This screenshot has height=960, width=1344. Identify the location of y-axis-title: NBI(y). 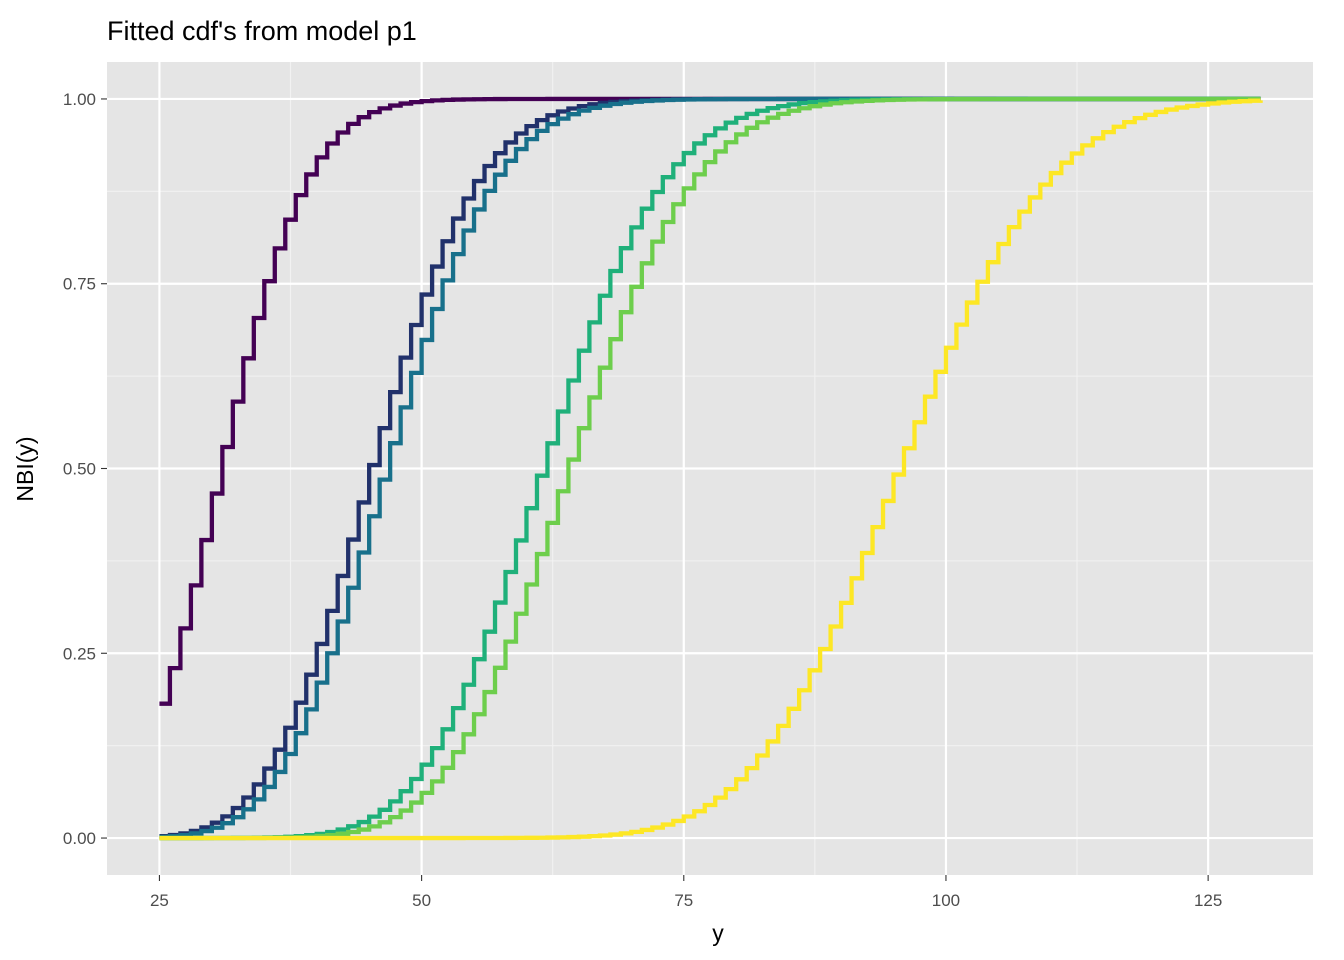
(25, 468).